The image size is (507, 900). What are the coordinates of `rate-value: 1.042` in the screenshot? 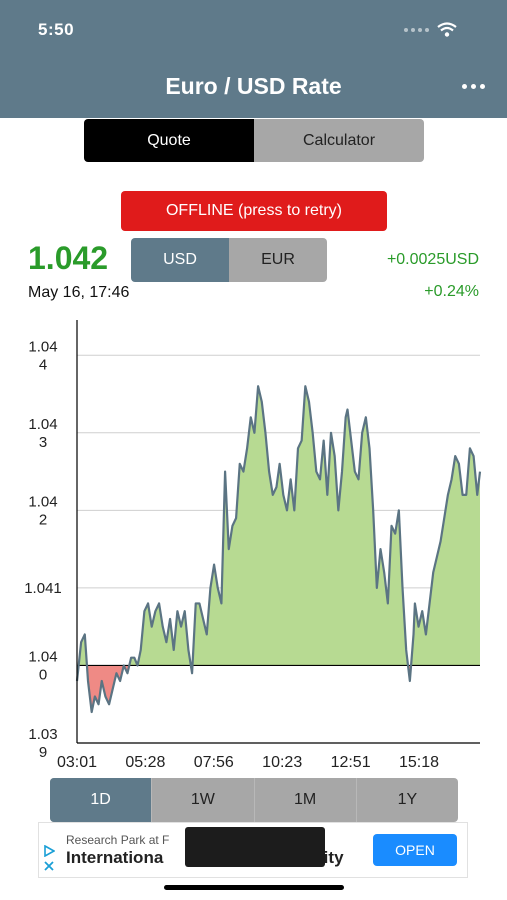 It's located at (68, 258).